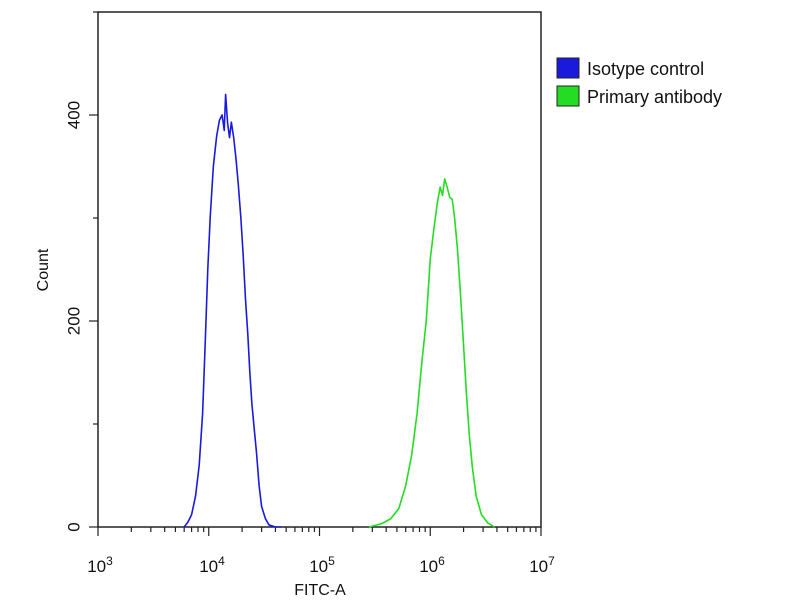  I want to click on x-tick-label-1e7: 10⁷, so click(542, 565).